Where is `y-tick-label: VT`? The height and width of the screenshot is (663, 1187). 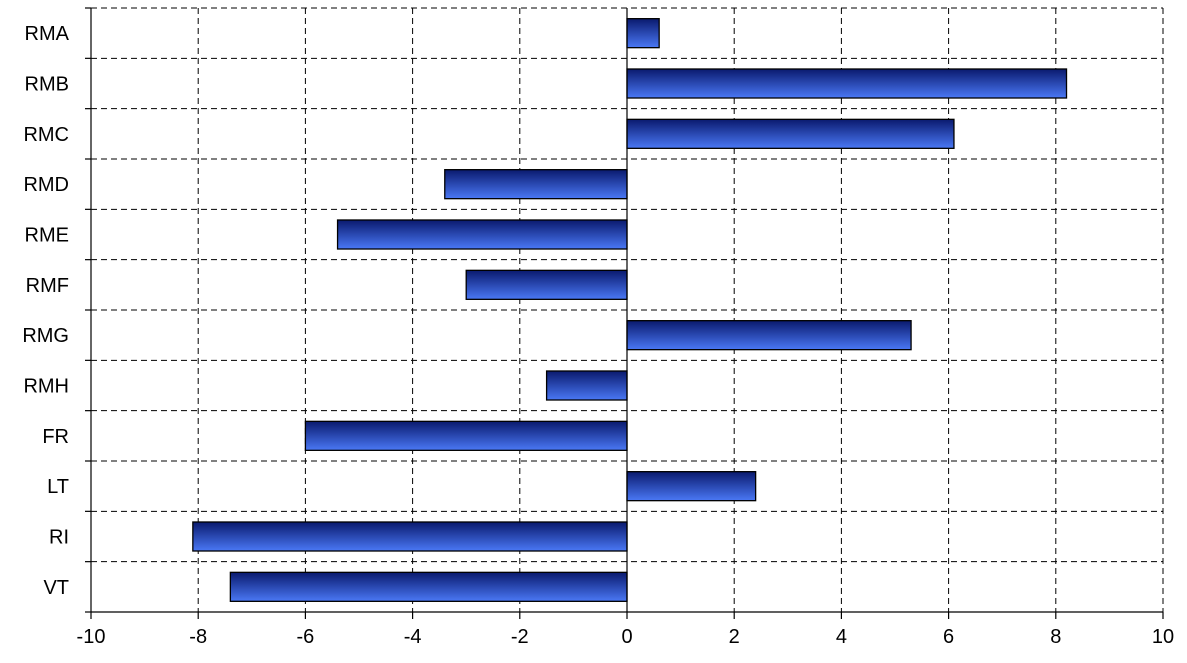
y-tick-label: VT is located at coordinates (56, 588).